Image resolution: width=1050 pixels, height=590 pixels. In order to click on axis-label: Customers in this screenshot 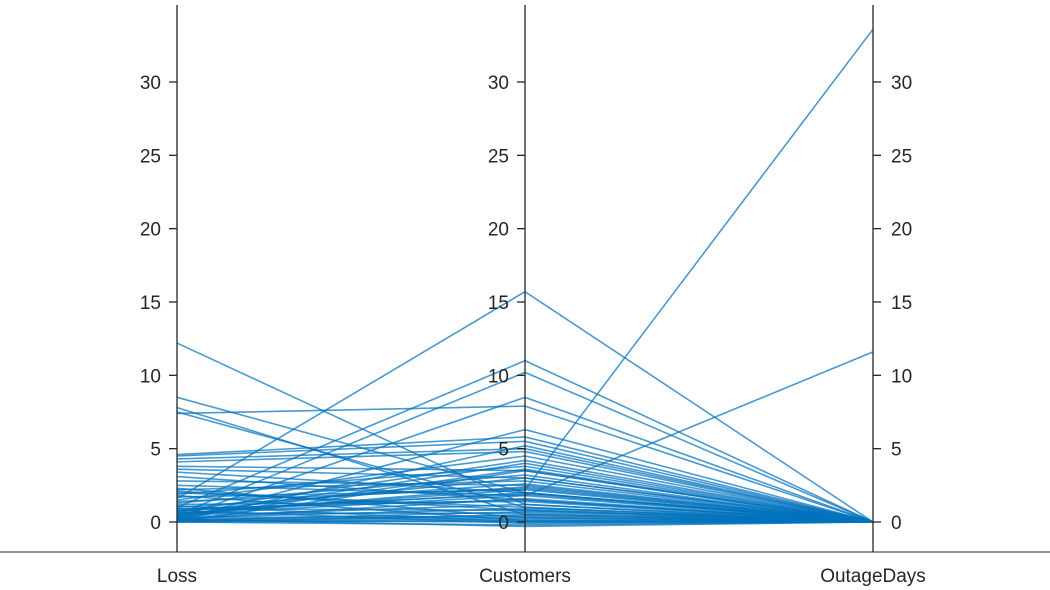, I will do `click(525, 576)`.